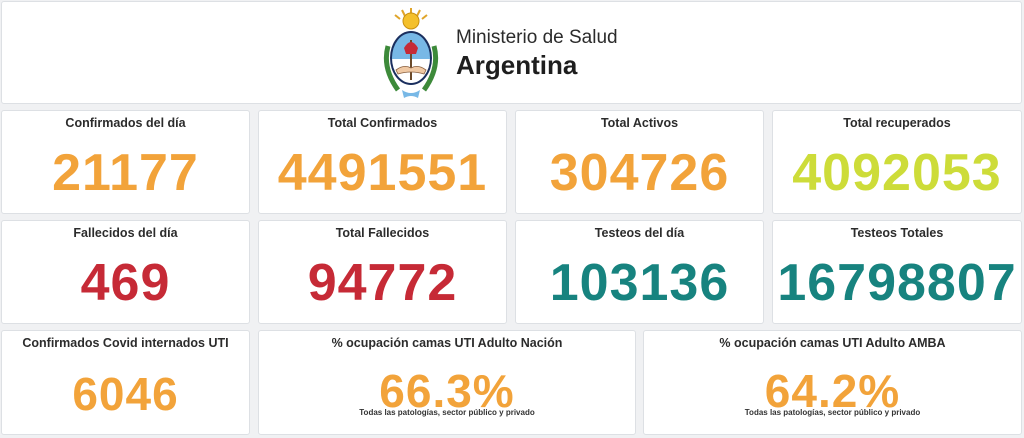  Describe the element at coordinates (832, 343) in the screenshot. I see `stat-label: % ocupación camas UTI Adulto AMBA` at that location.